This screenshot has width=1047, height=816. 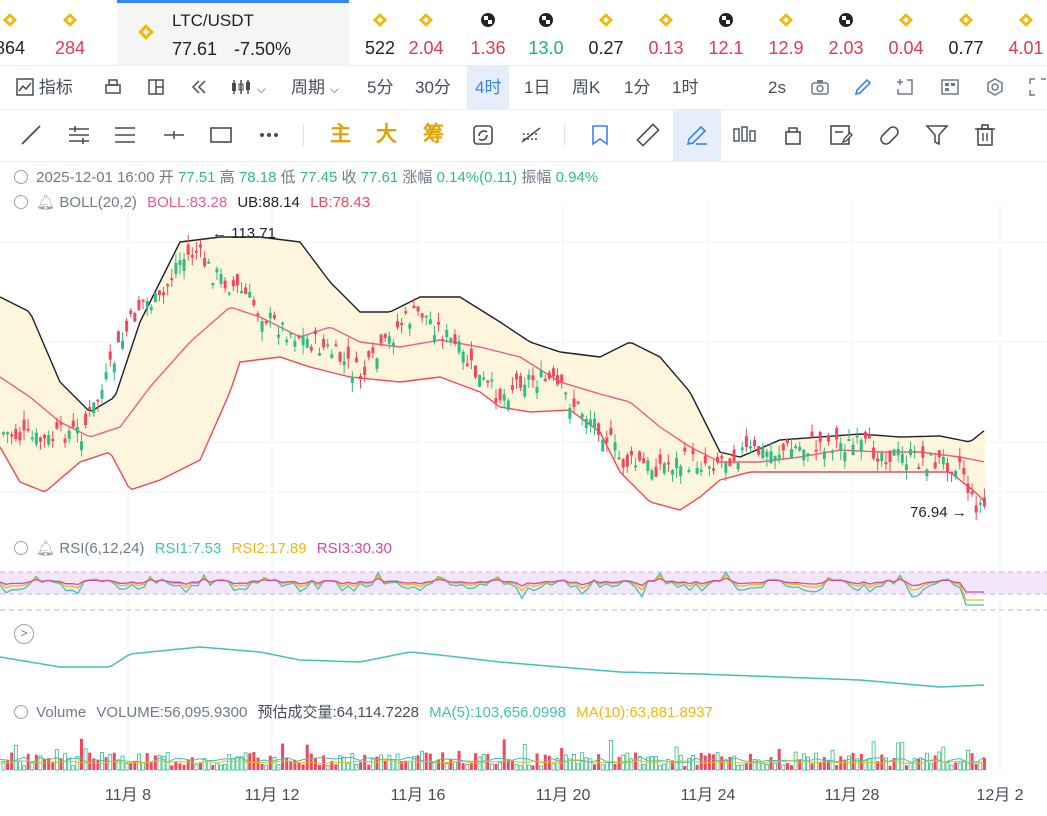 What do you see at coordinates (233, 33) in the screenshot?
I see `active-ticker: LTC/USDT 77.61 -7.50%` at bounding box center [233, 33].